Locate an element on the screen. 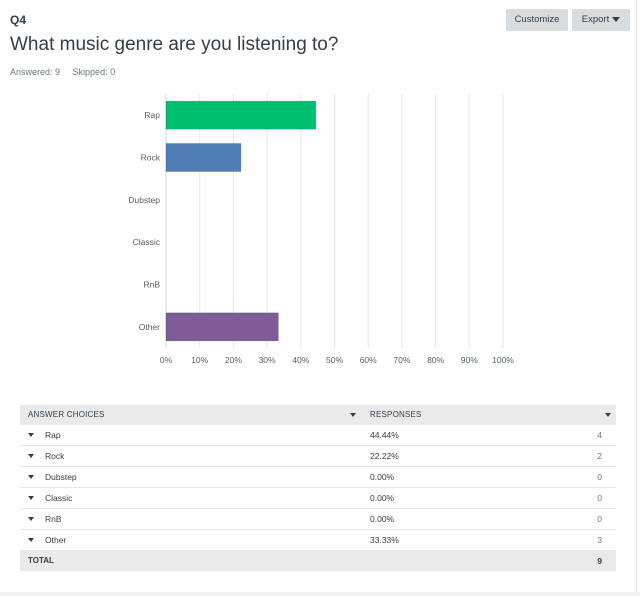 The width and height of the screenshot is (640, 596). table-header: ANSWER CHOICES RESPONSES is located at coordinates (318, 415).